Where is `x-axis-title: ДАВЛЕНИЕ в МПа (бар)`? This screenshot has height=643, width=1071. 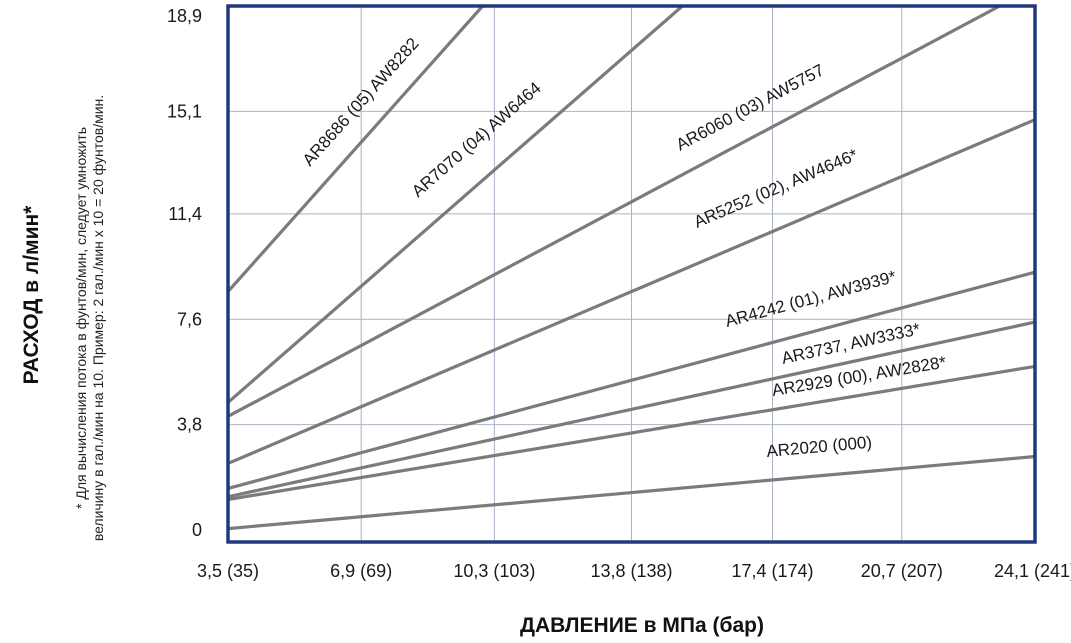 x-axis-title: ДАВЛЕНИЕ в МПа (бар) is located at coordinates (642, 625).